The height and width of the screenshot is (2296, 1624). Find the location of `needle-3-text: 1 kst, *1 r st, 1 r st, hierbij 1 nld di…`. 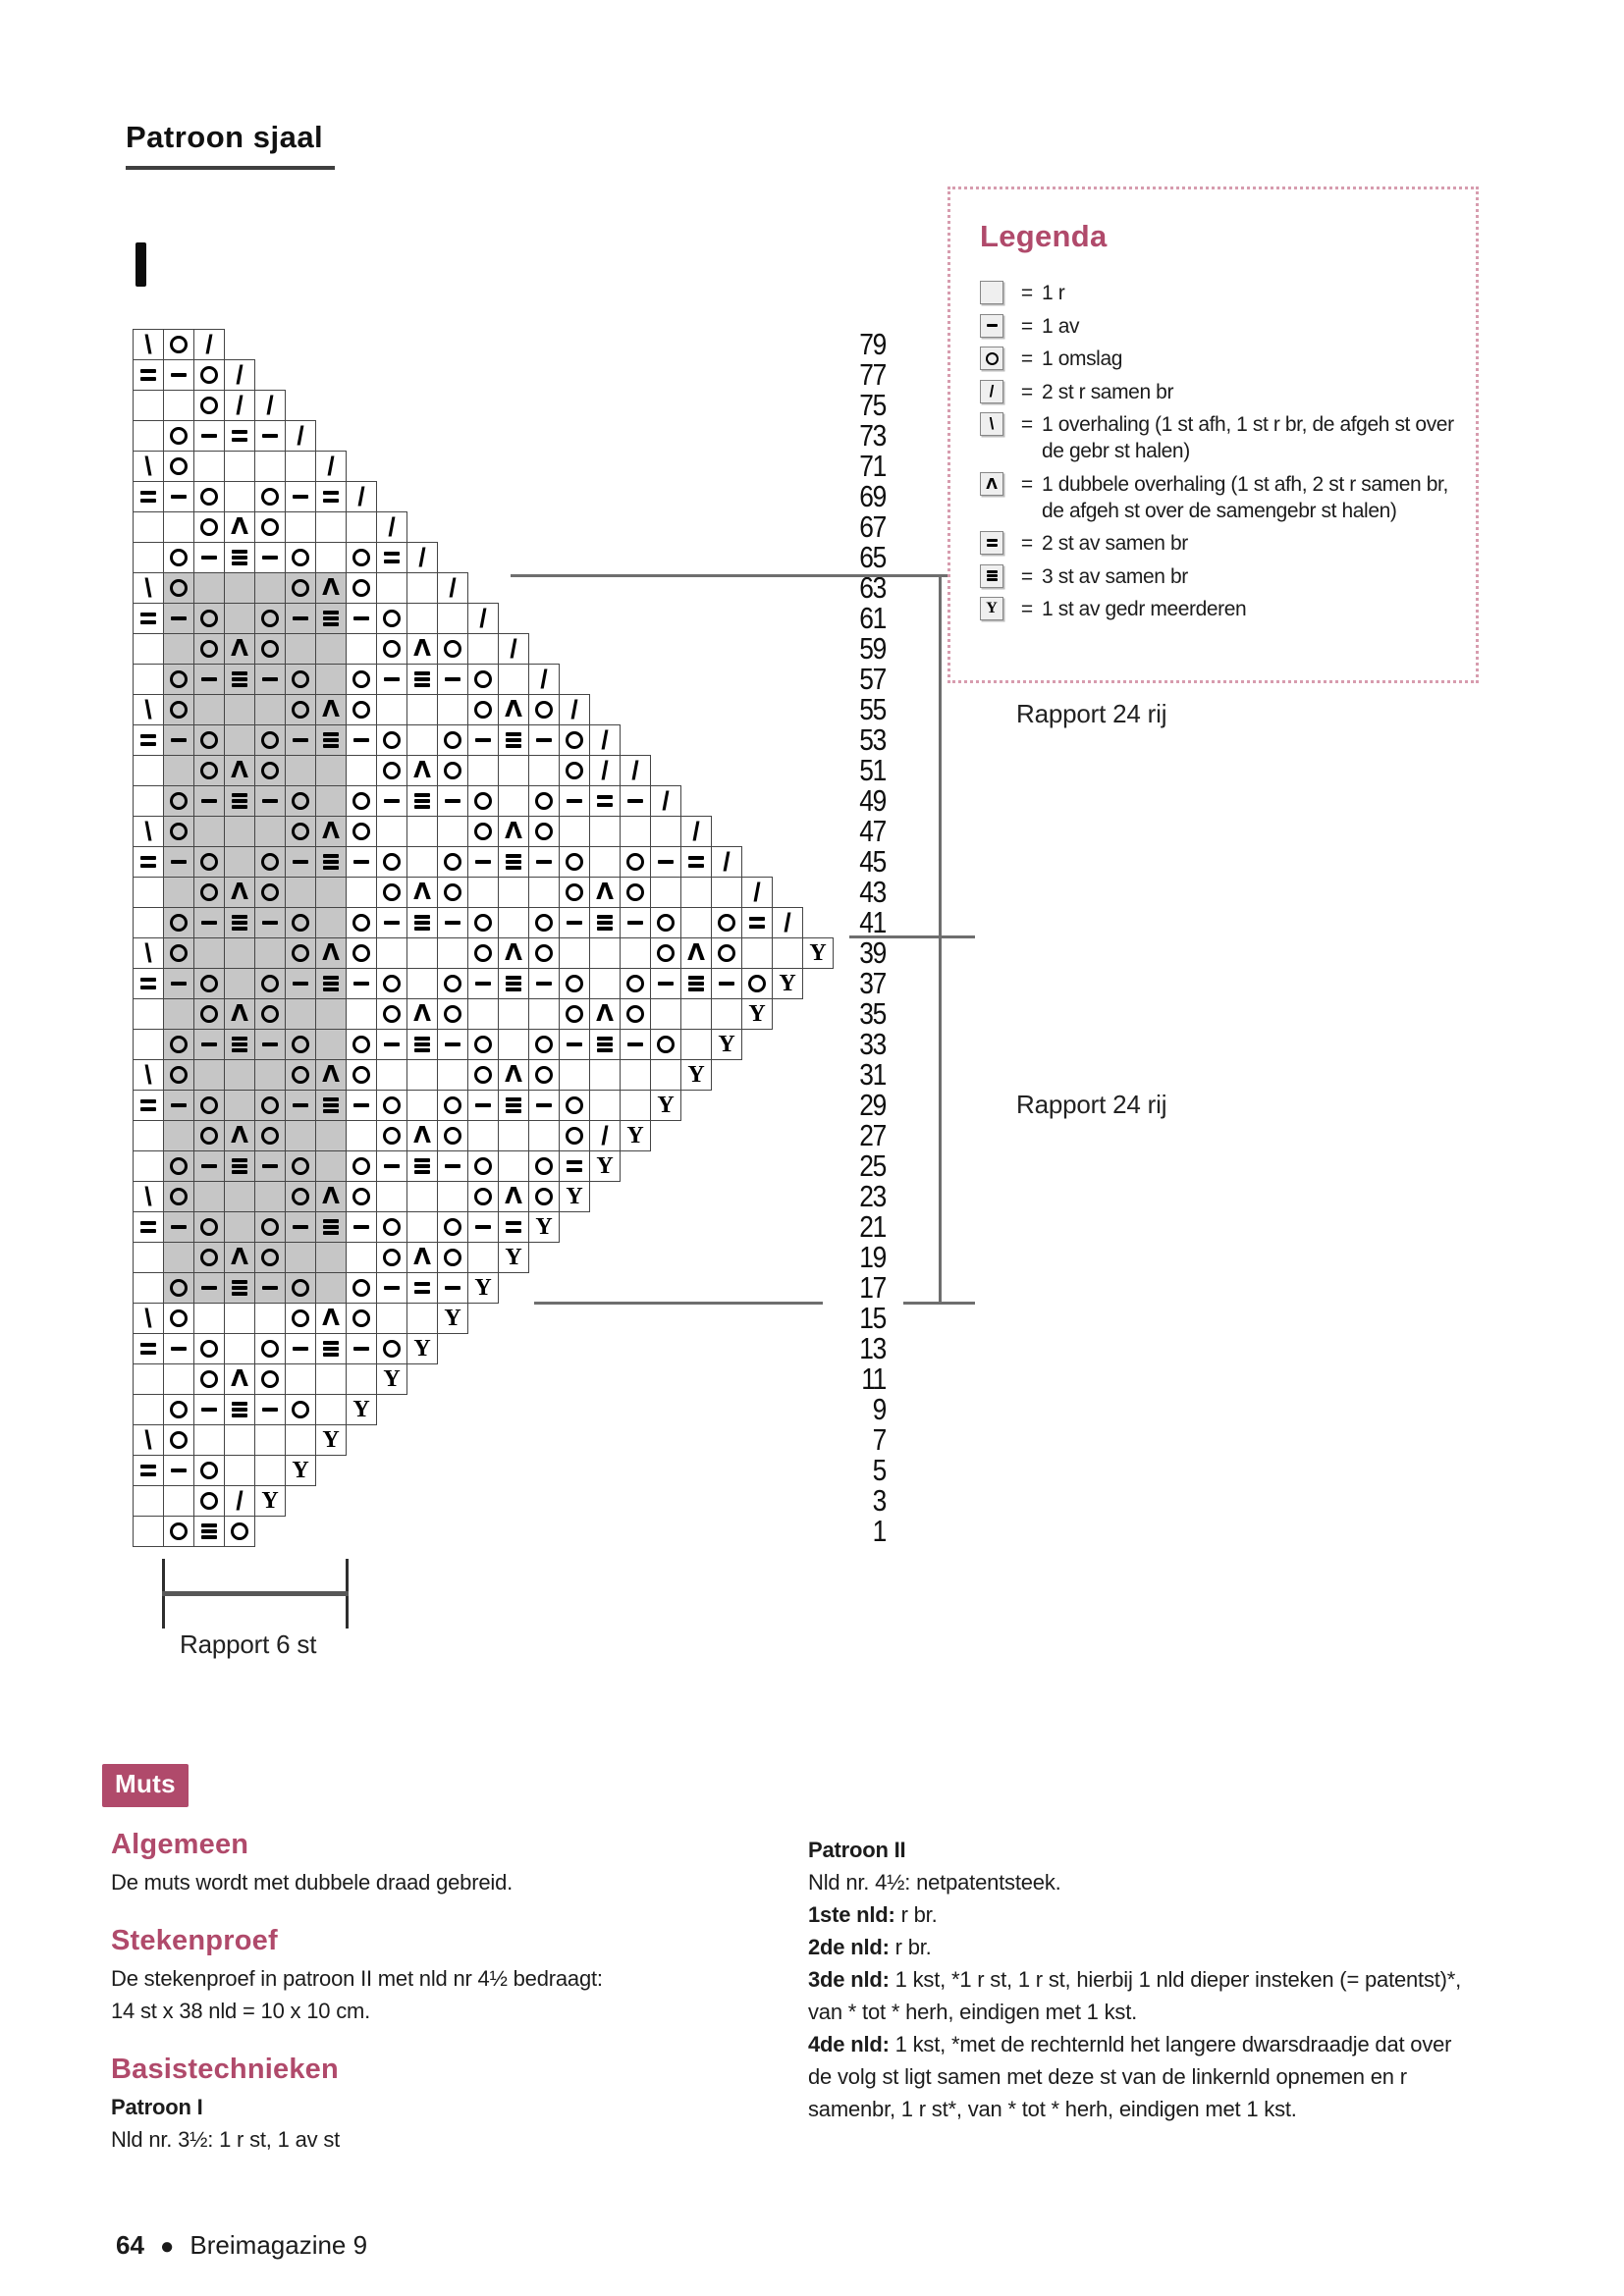

needle-3-text: 1 kst, *1 r st, 1 r st, hierbij 1 nld di… is located at coordinates (1135, 1995).